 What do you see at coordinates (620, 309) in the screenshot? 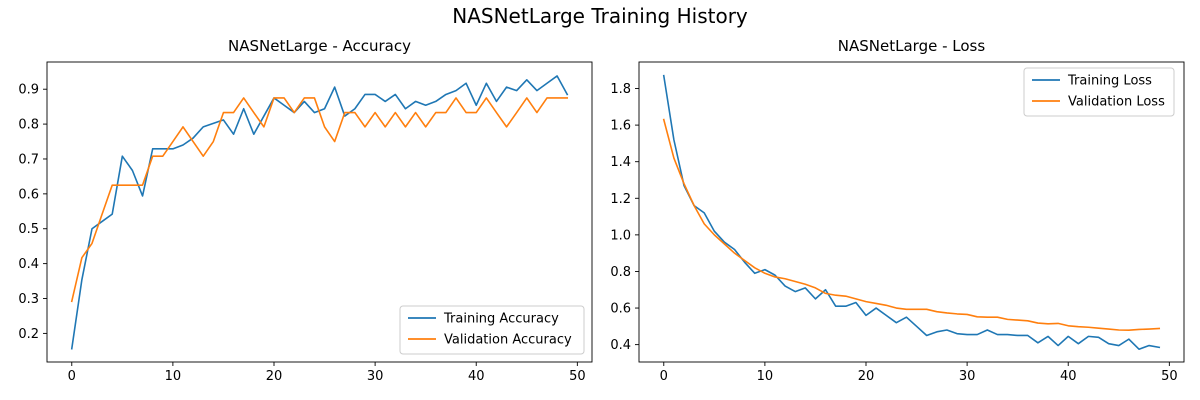
I see `loss-y-tick-label: 0.6` at bounding box center [620, 309].